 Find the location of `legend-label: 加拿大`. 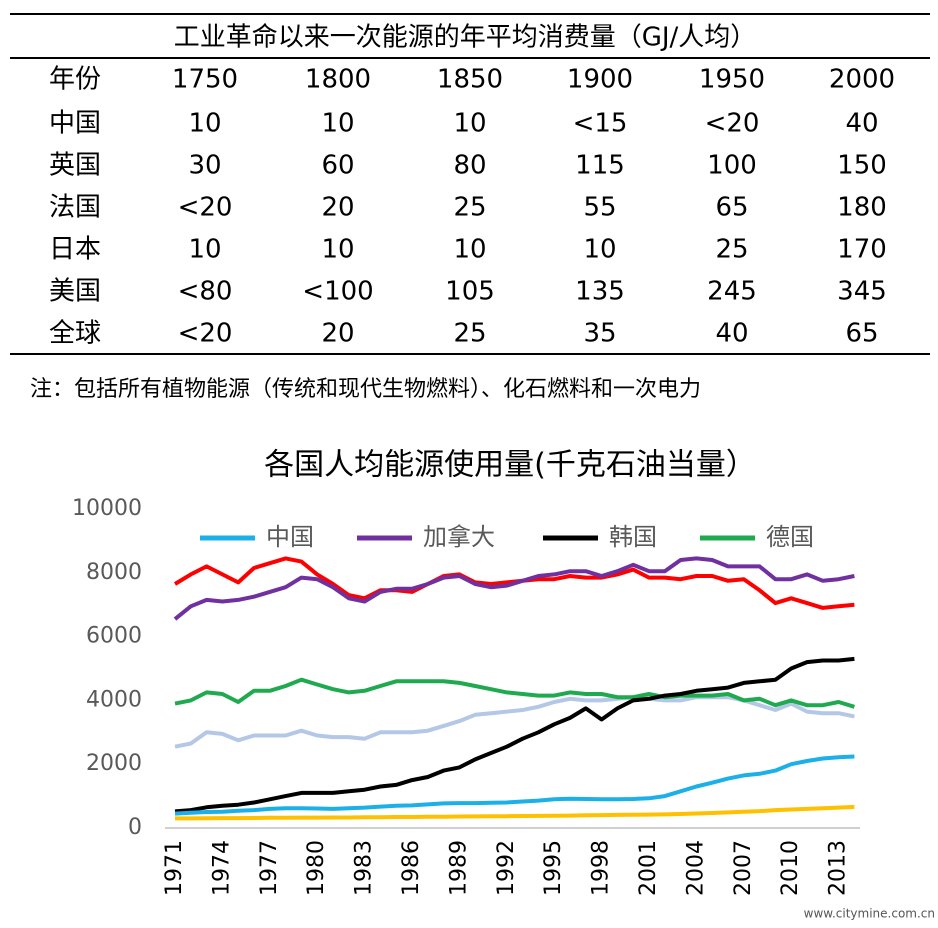

legend-label: 加拿大 is located at coordinates (459, 537).